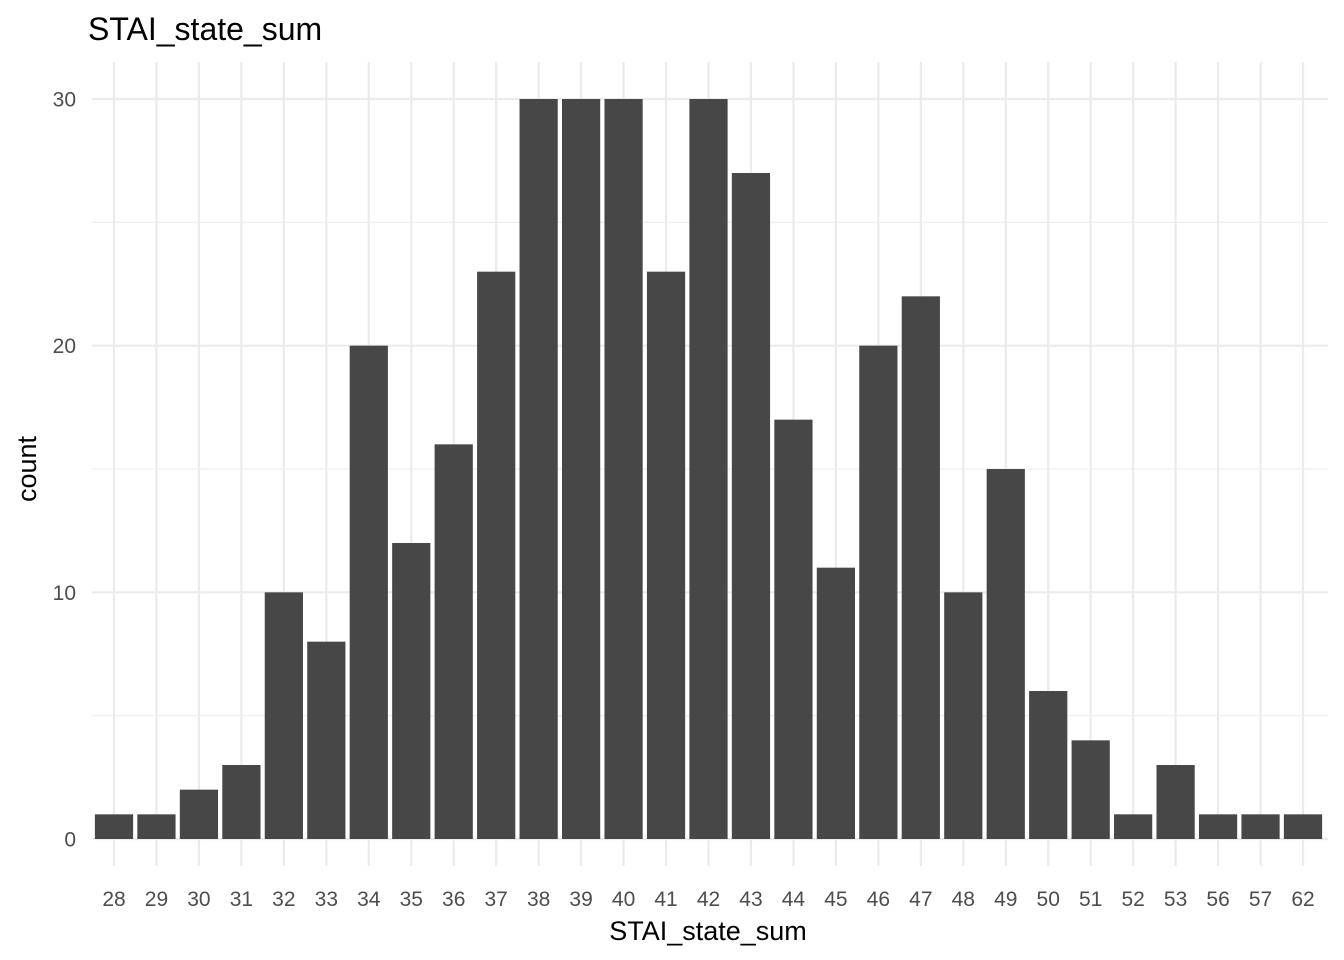 The height and width of the screenshot is (960, 1344). What do you see at coordinates (64, 470) in the screenshot?
I see `y-tick-labels: 0 10 20 30` at bounding box center [64, 470].